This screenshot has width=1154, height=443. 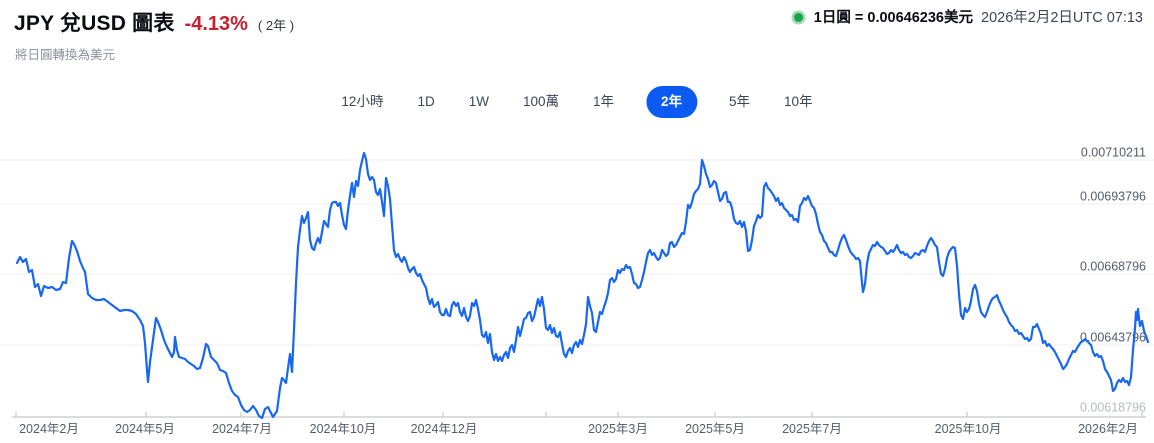 I want to click on y-axis-label: 0.00693796, so click(x=1113, y=197).